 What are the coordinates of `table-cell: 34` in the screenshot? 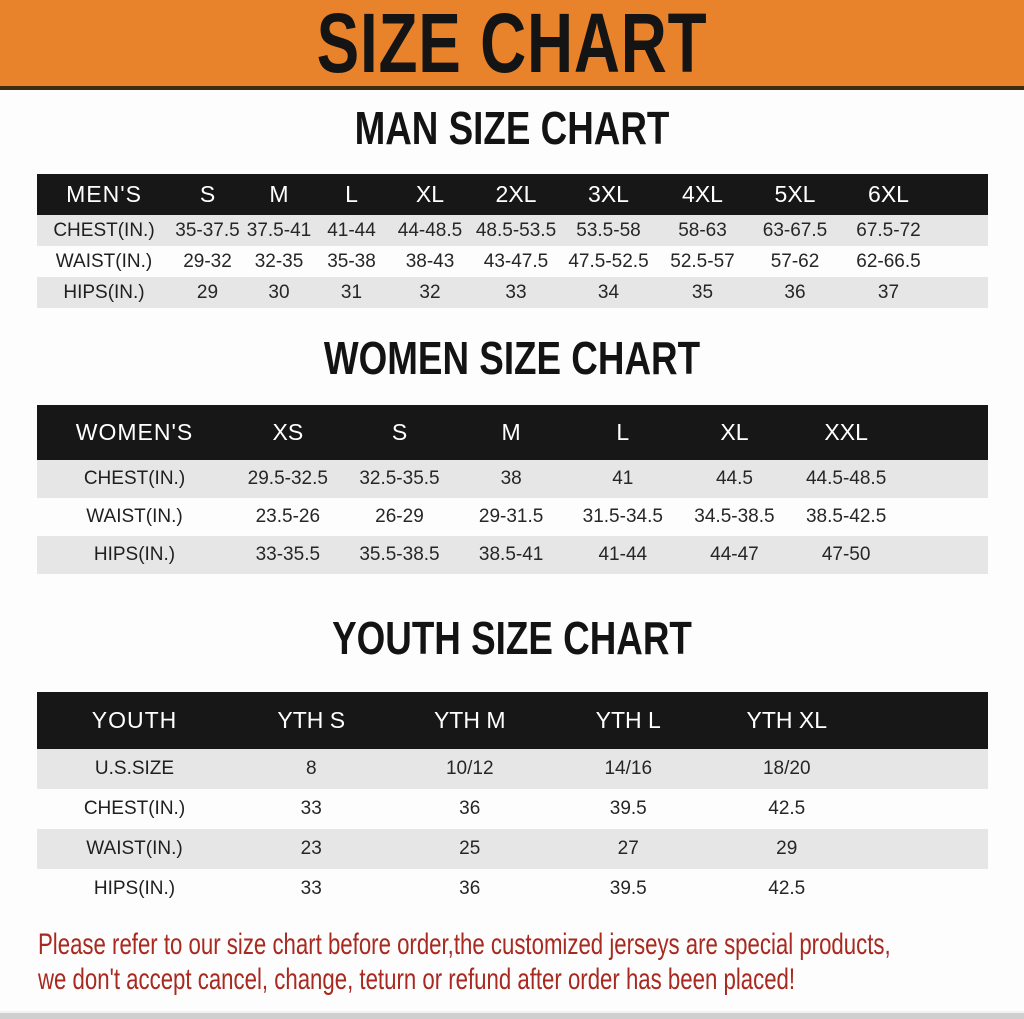 It's located at (608, 292).